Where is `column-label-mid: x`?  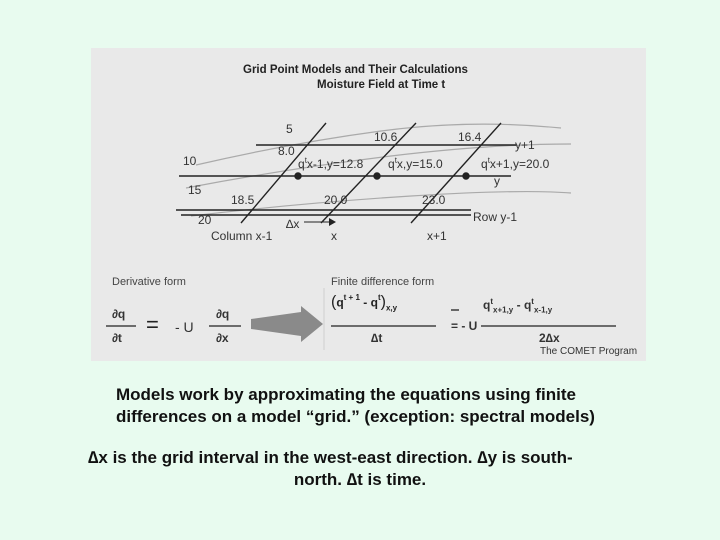
column-label-mid: x is located at coordinates (334, 236).